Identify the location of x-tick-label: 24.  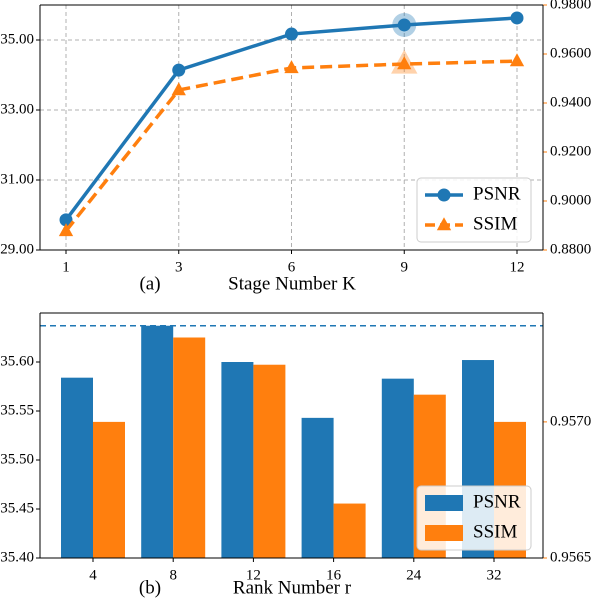
(414, 575).